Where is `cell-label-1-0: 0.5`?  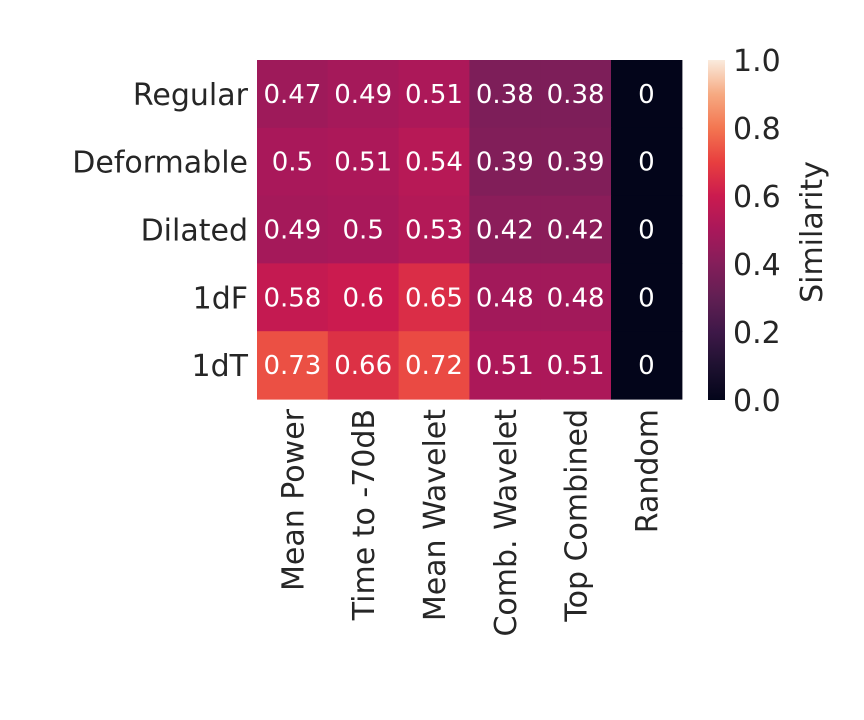
cell-label-1-0: 0.5 is located at coordinates (292, 163).